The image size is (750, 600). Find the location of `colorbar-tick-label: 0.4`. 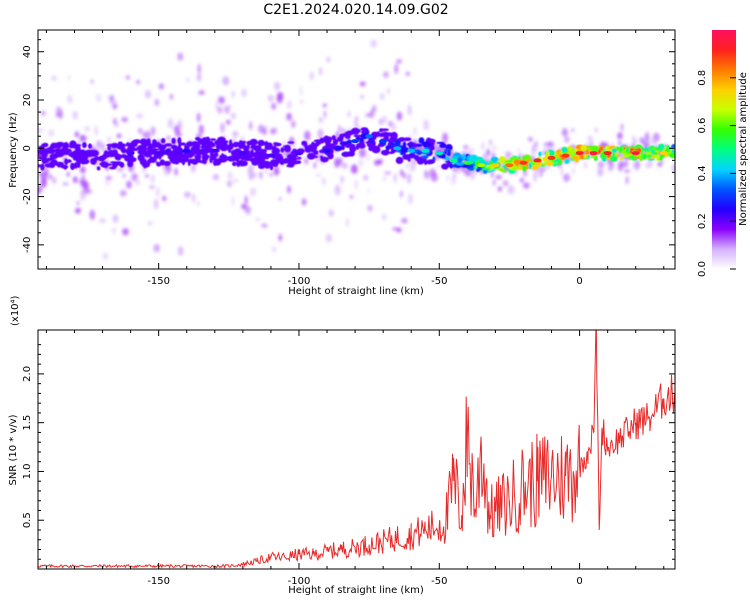

colorbar-tick-label: 0.4 is located at coordinates (702, 173).